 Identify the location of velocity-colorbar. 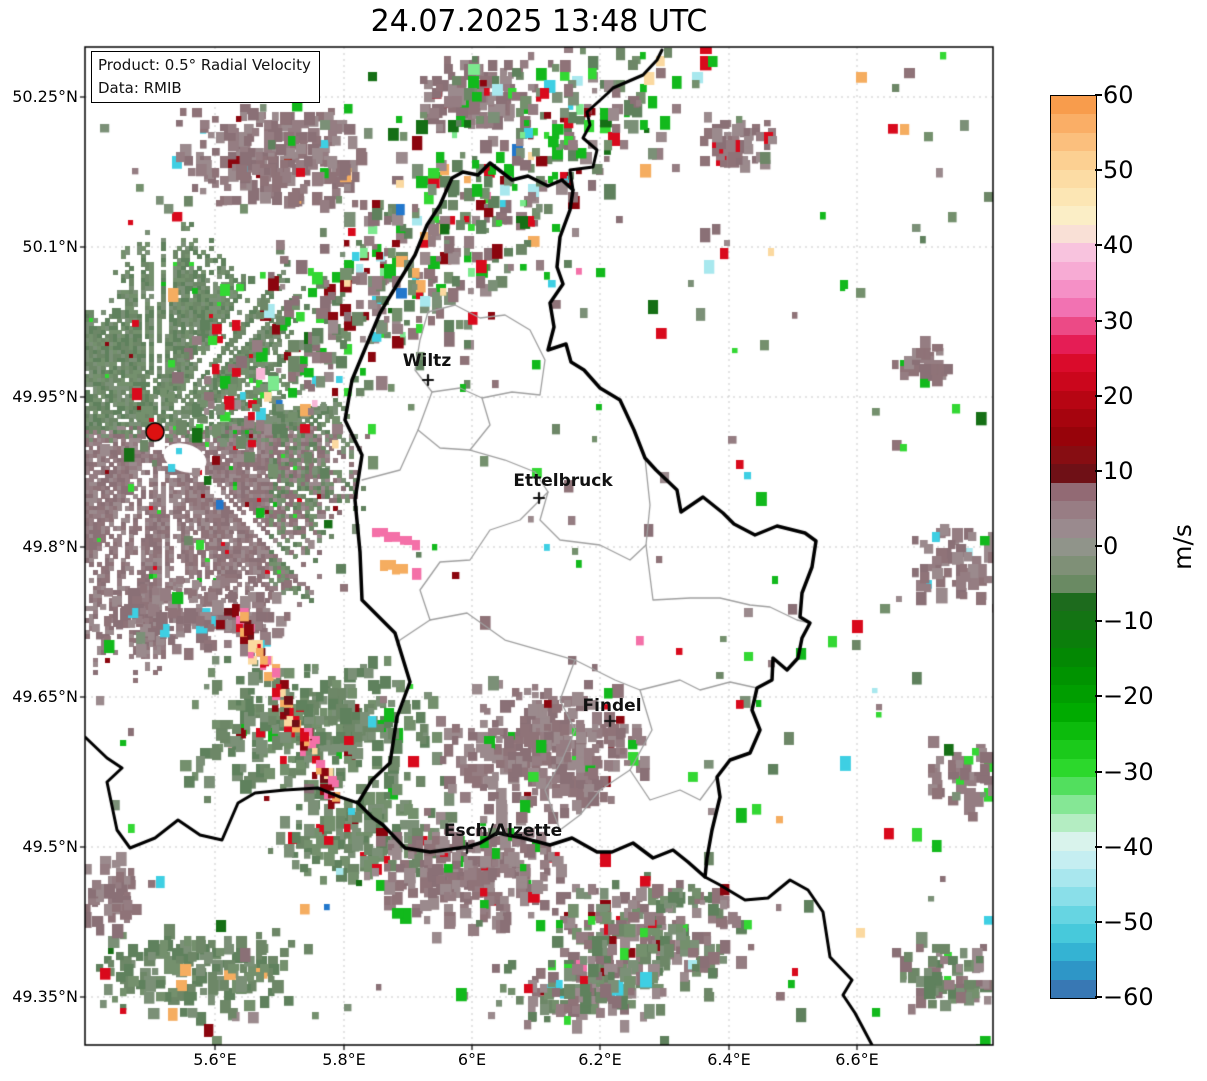
(1073, 547).